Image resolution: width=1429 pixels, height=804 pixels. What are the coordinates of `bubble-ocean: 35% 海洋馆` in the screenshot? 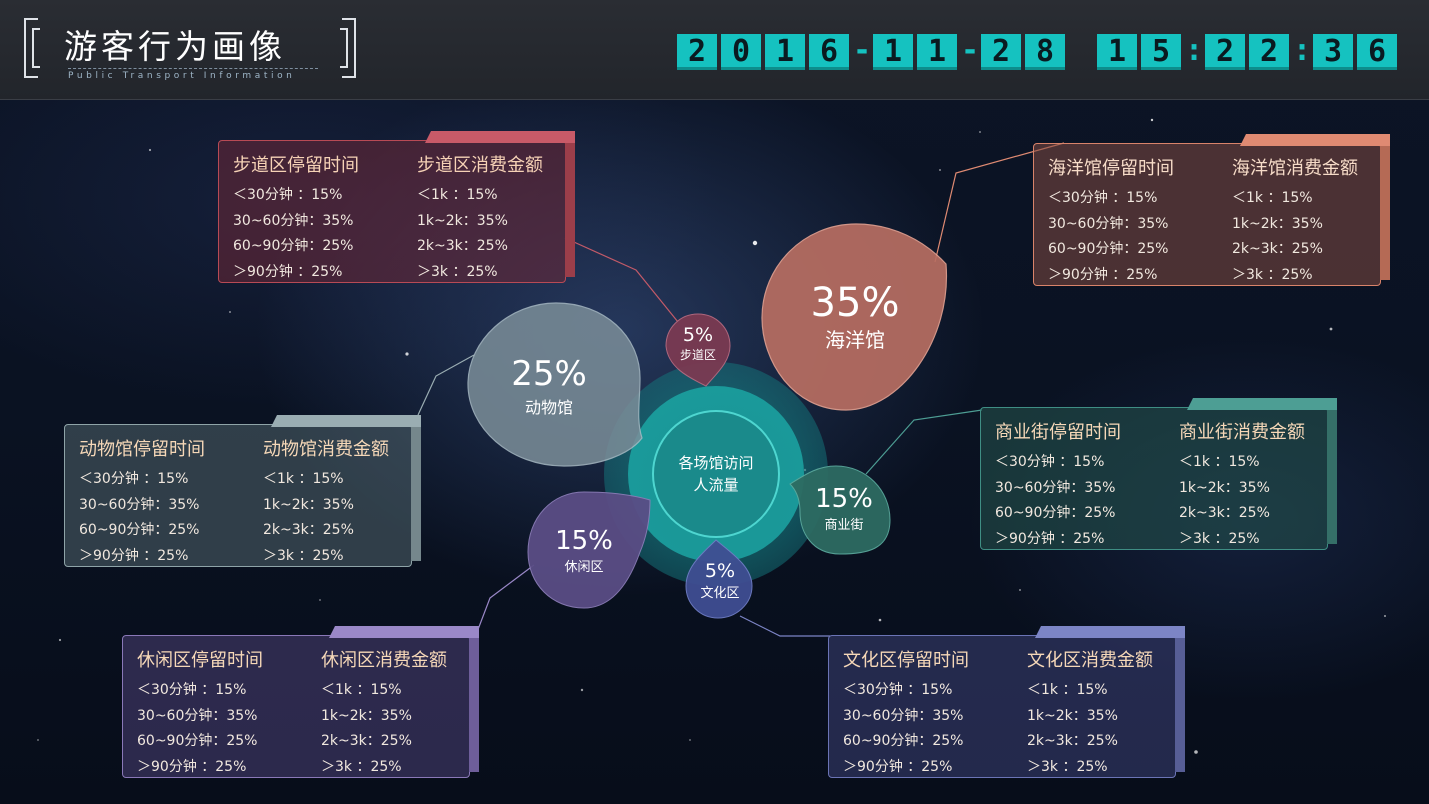 It's located at (855, 316).